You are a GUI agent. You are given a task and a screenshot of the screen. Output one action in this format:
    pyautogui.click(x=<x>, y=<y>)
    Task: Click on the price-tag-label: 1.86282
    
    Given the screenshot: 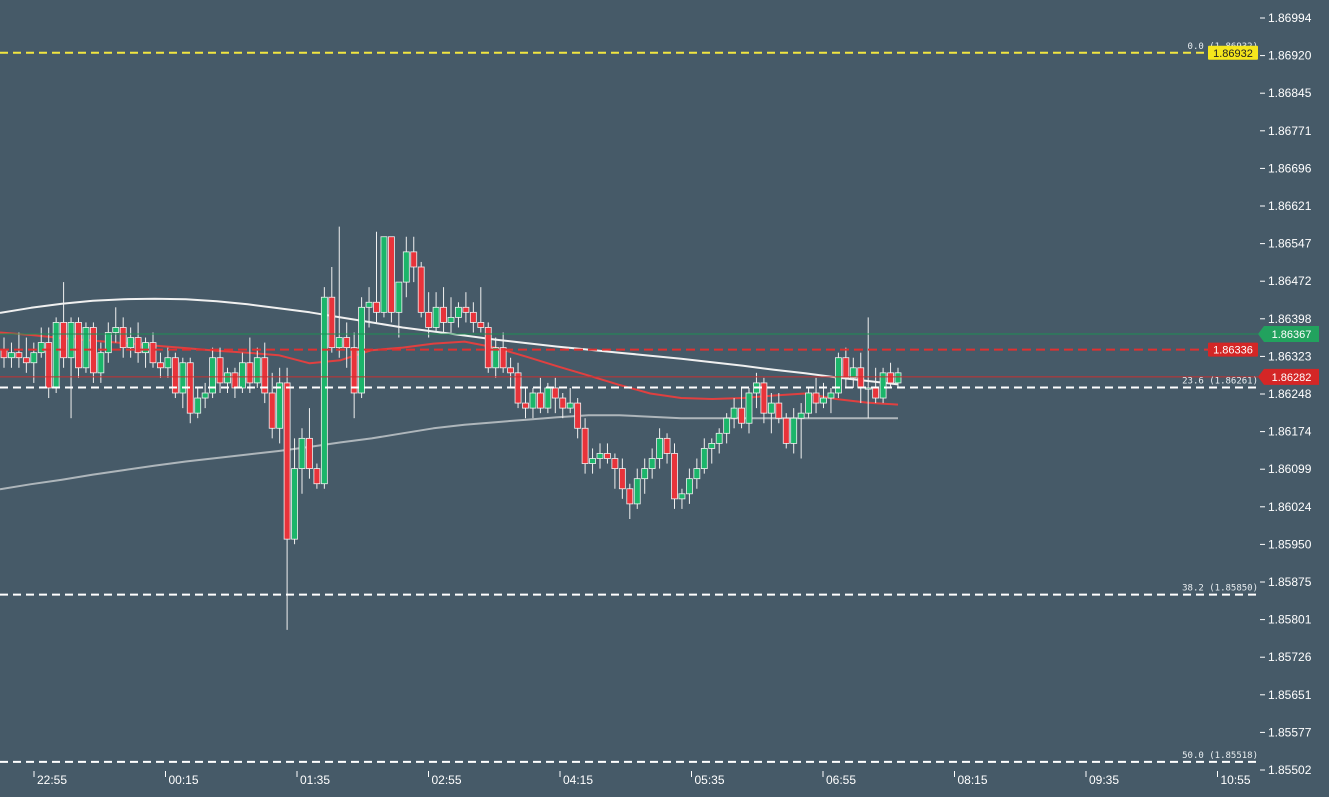 What is the action you would take?
    pyautogui.click(x=1292, y=378)
    